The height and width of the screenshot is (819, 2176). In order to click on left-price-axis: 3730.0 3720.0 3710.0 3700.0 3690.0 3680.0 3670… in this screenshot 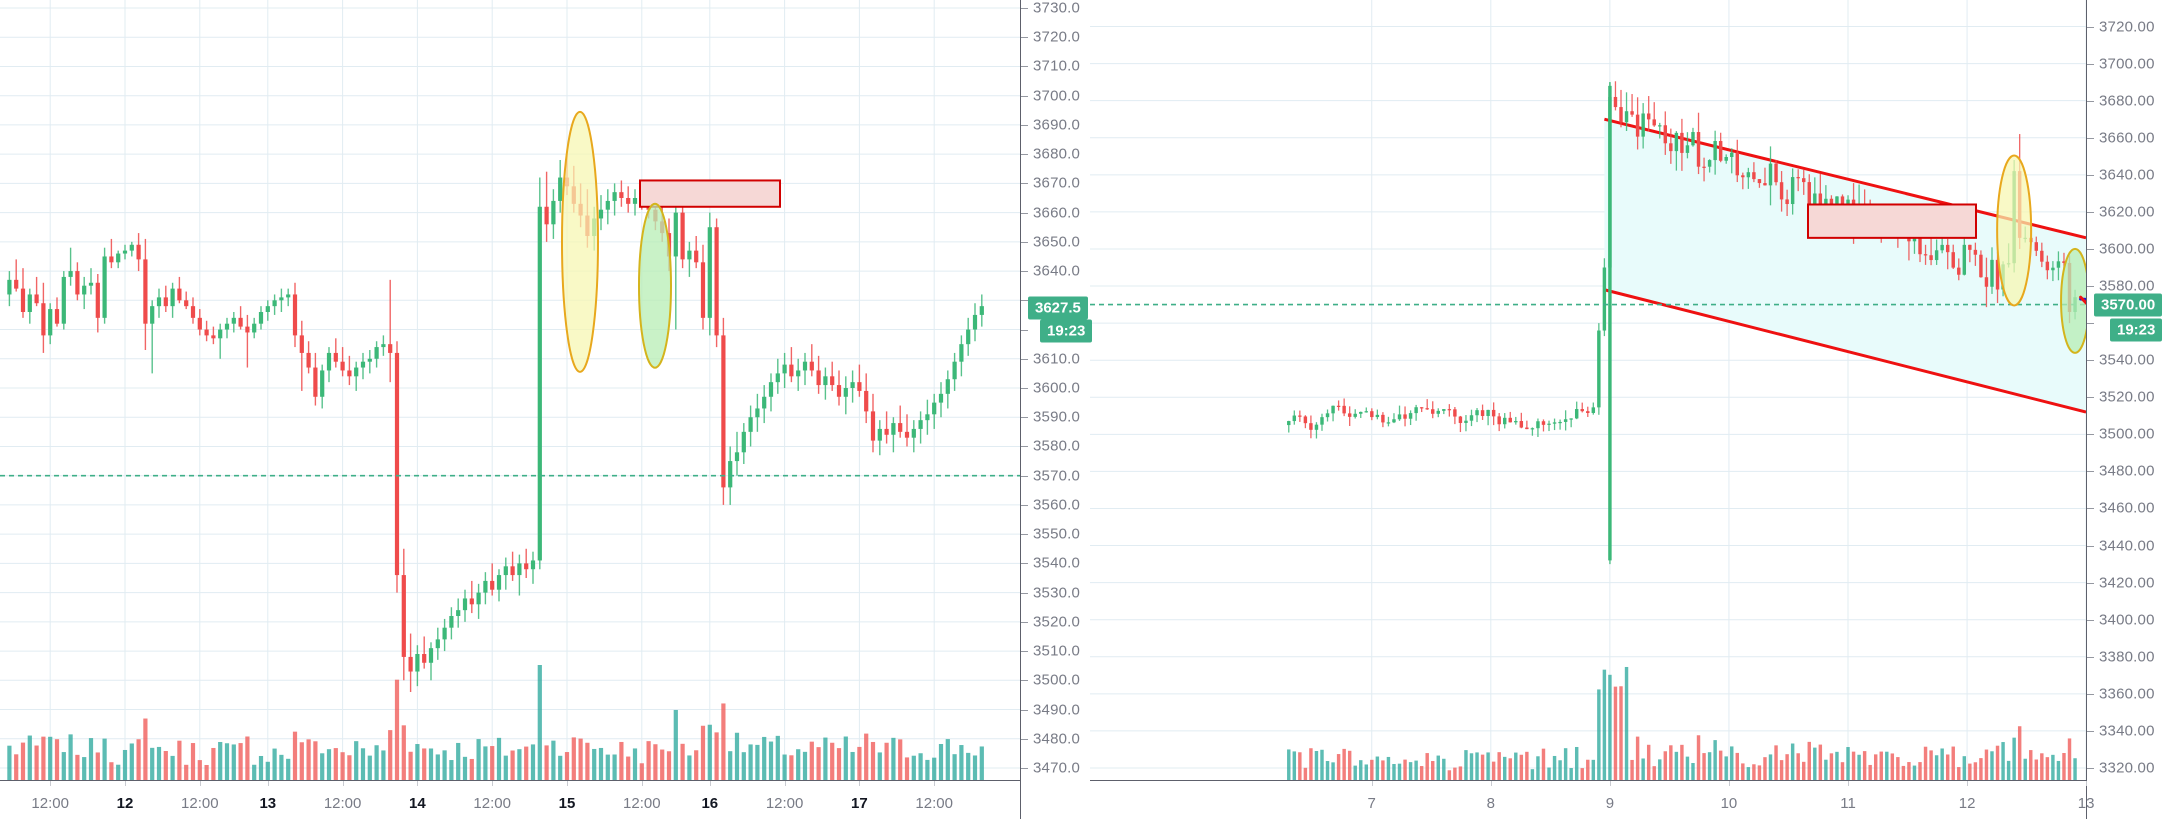, I will do `click(1055, 409)`.